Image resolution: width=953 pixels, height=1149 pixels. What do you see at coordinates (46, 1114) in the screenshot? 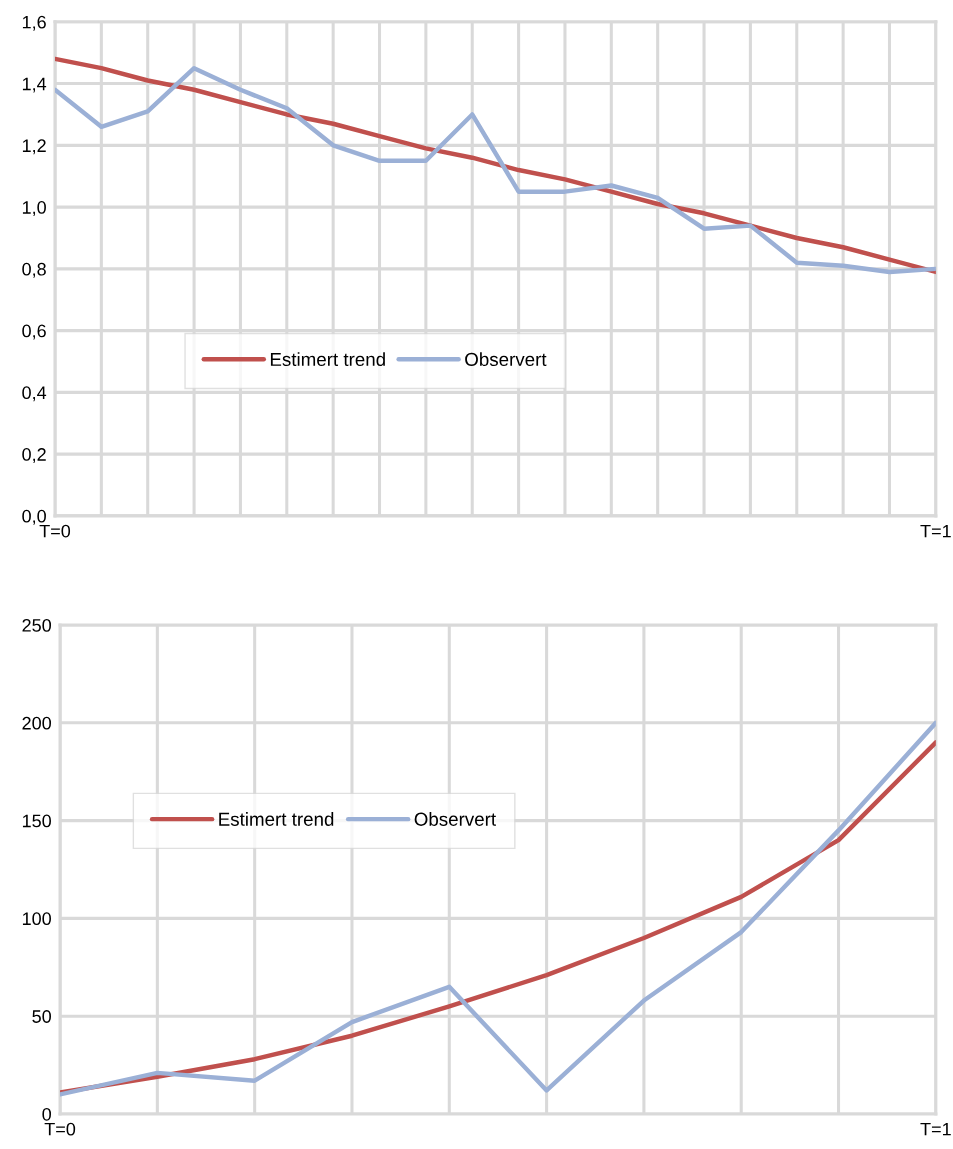
I see `y-tick-label: 0` at bounding box center [46, 1114].